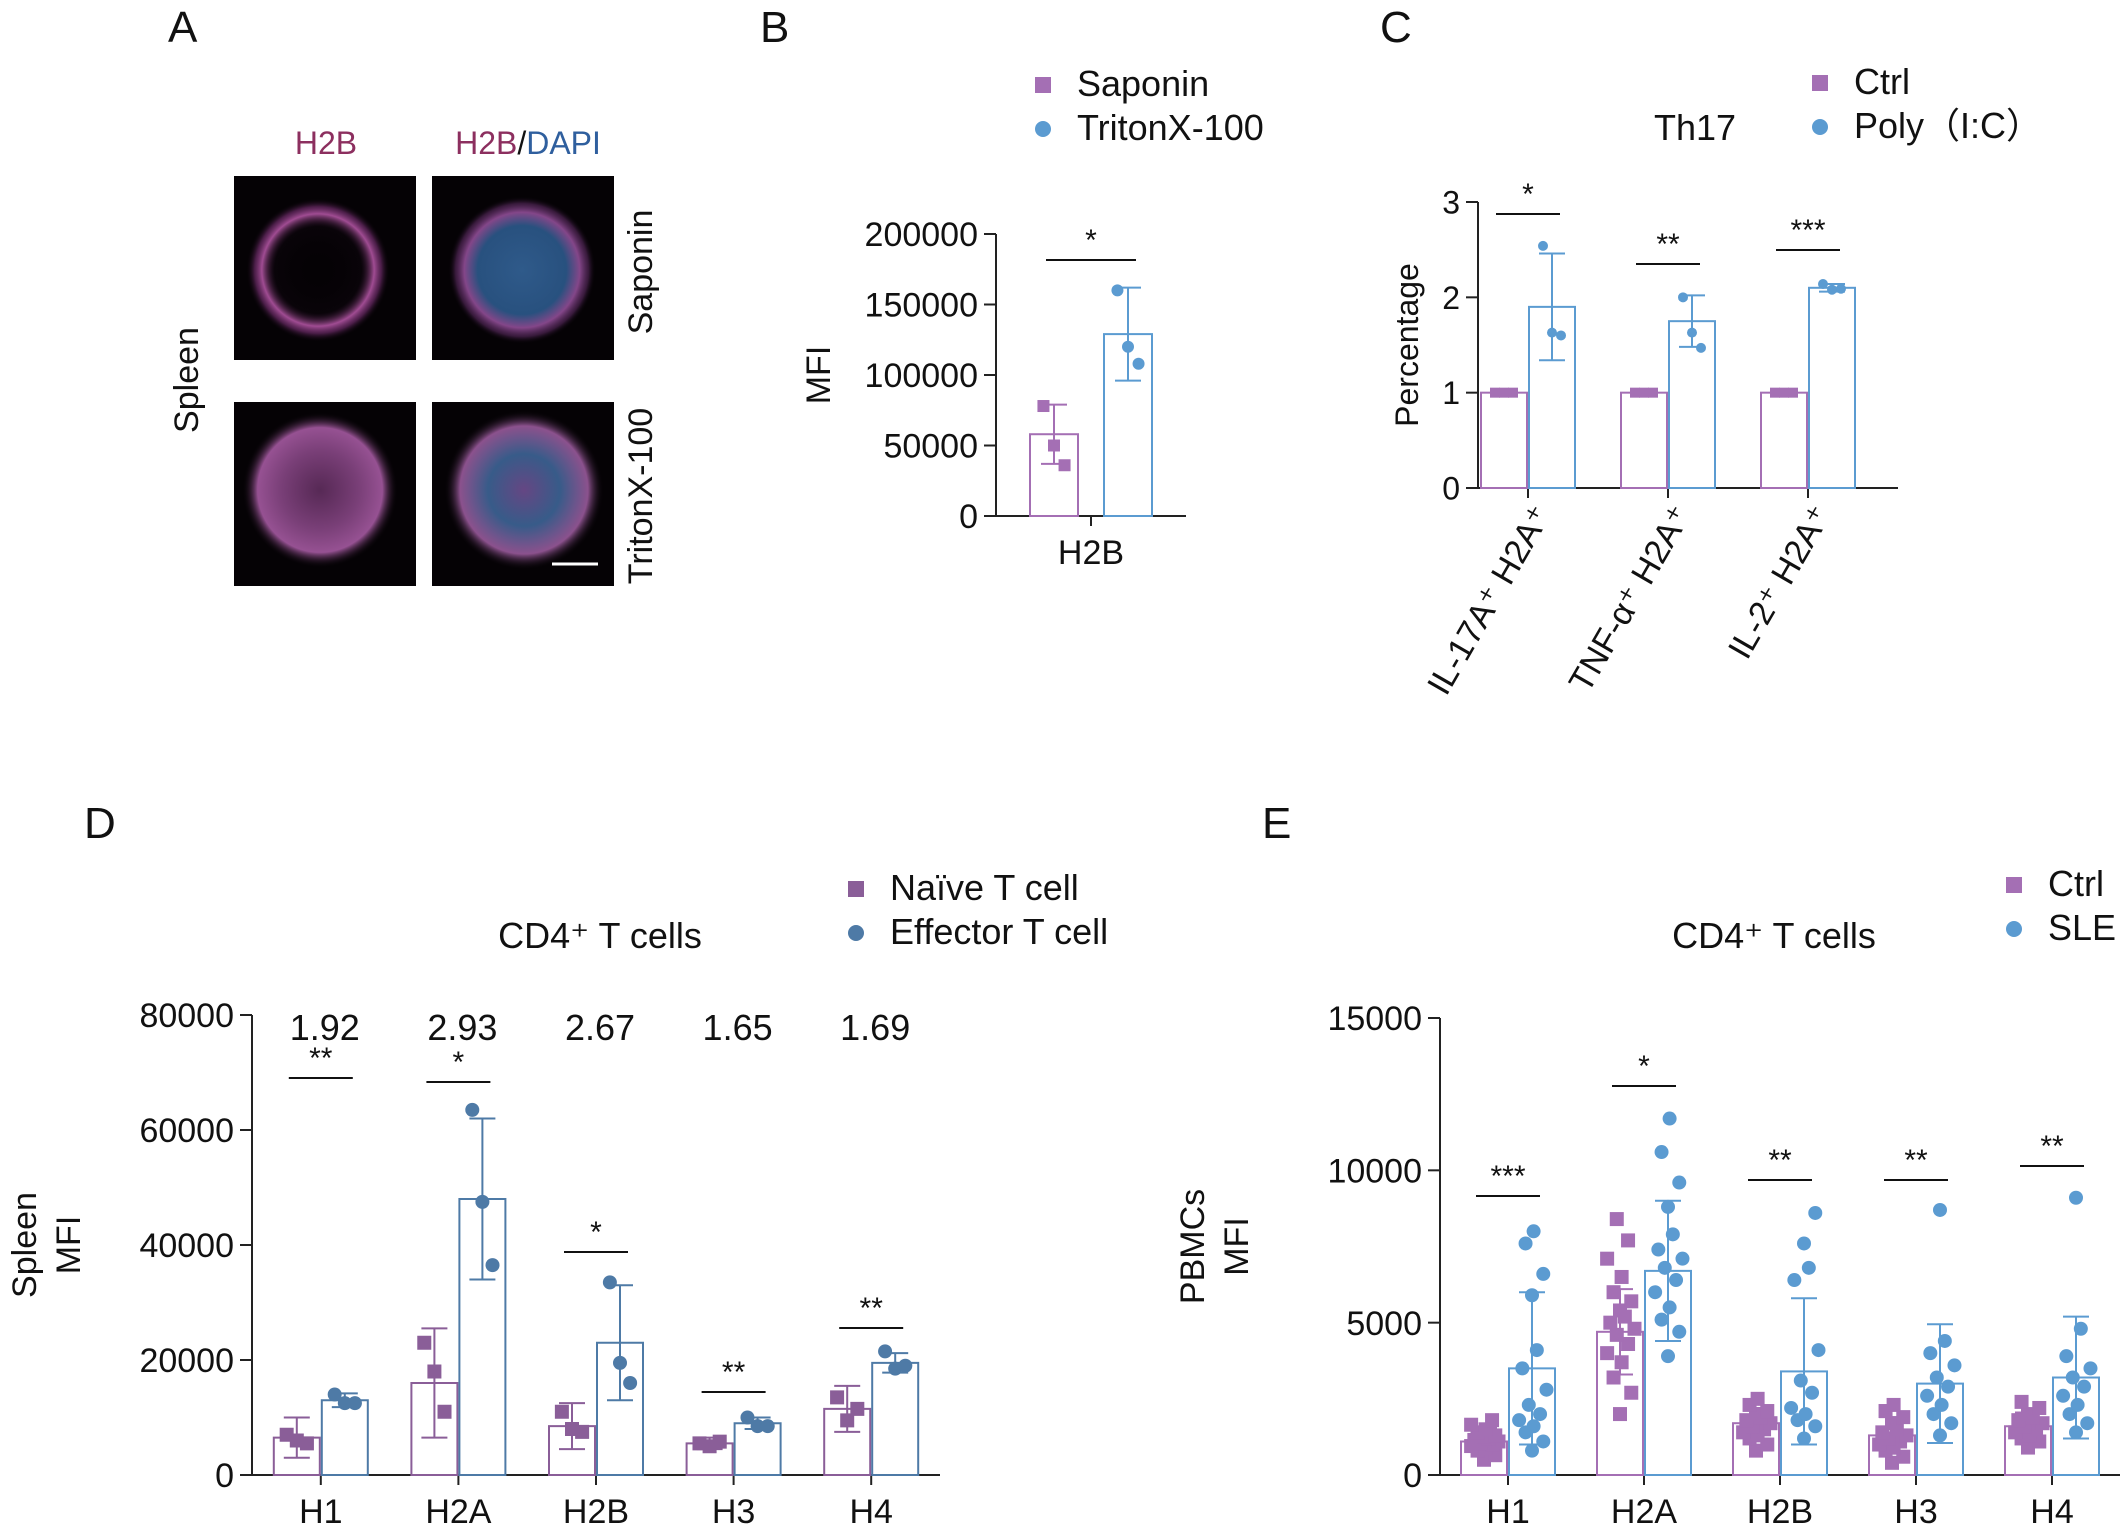  I want to click on x-category-label: IL-2⁺ H2A⁺, so click(1780, 582).